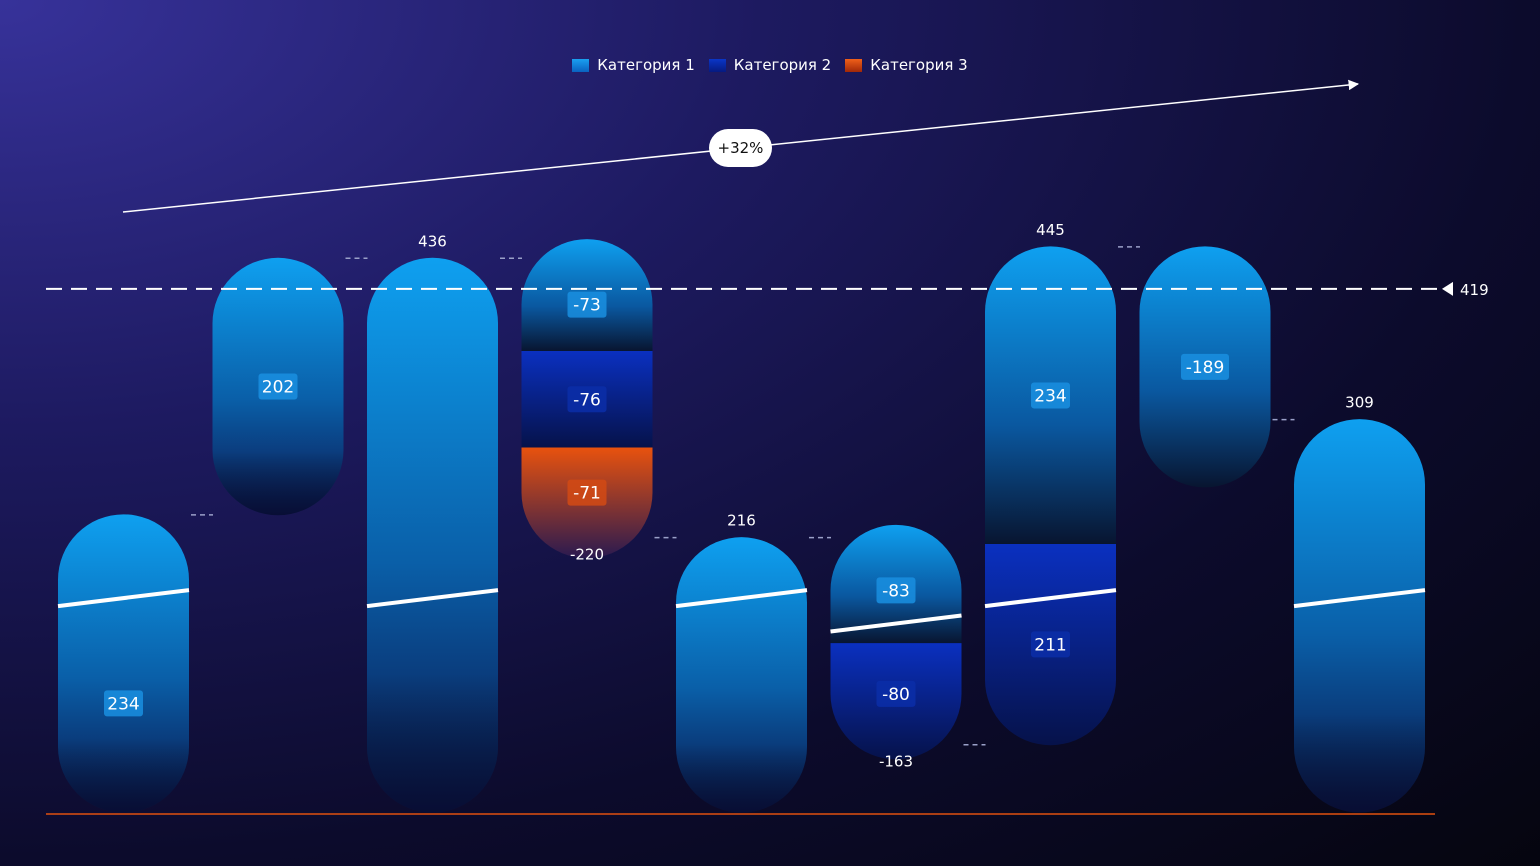  I want to click on bar-b7-segment-1-label-bg, so click(1050, 644).